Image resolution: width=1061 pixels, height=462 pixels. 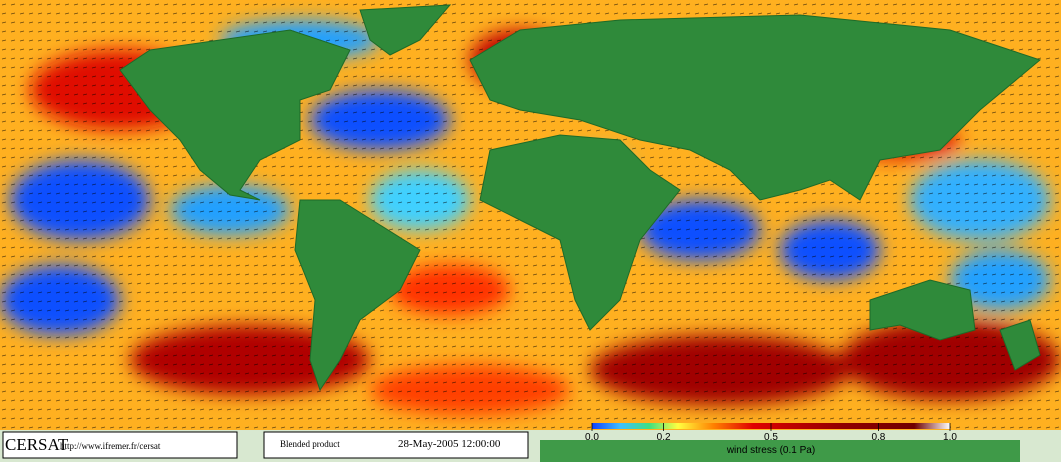 I want to click on product-box, so click(x=396, y=445).